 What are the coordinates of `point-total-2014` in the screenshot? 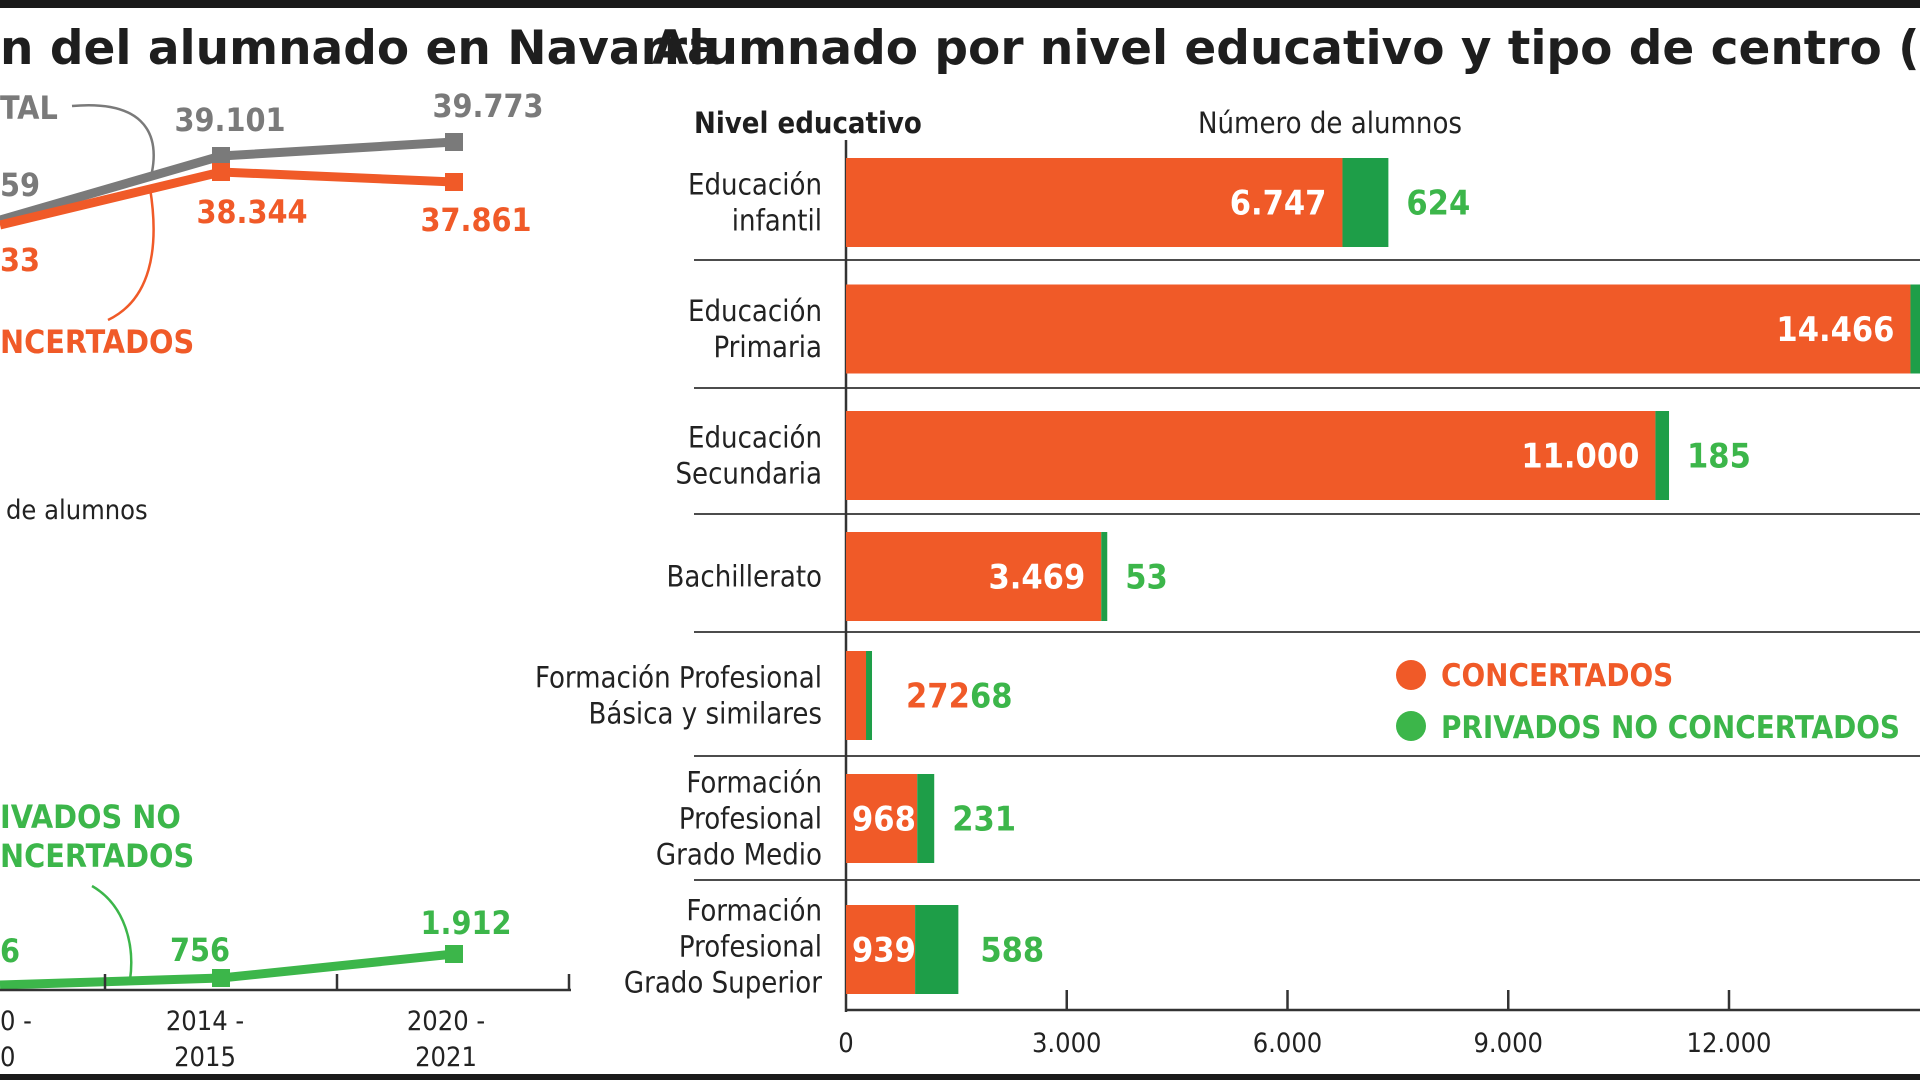 It's located at (221, 156).